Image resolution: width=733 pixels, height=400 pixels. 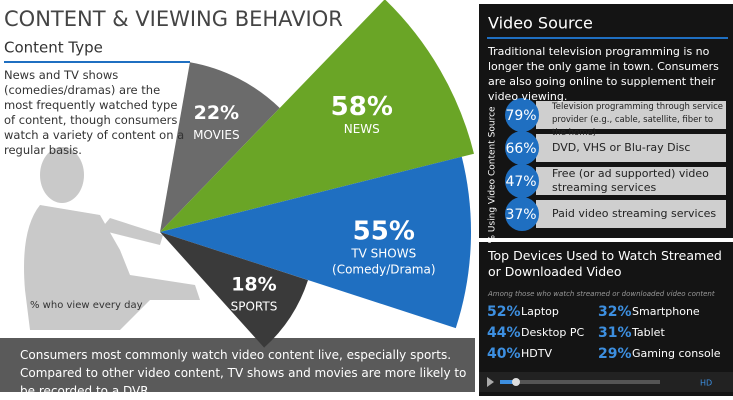 I want to click on sector-value: 55%, so click(x=384, y=231).